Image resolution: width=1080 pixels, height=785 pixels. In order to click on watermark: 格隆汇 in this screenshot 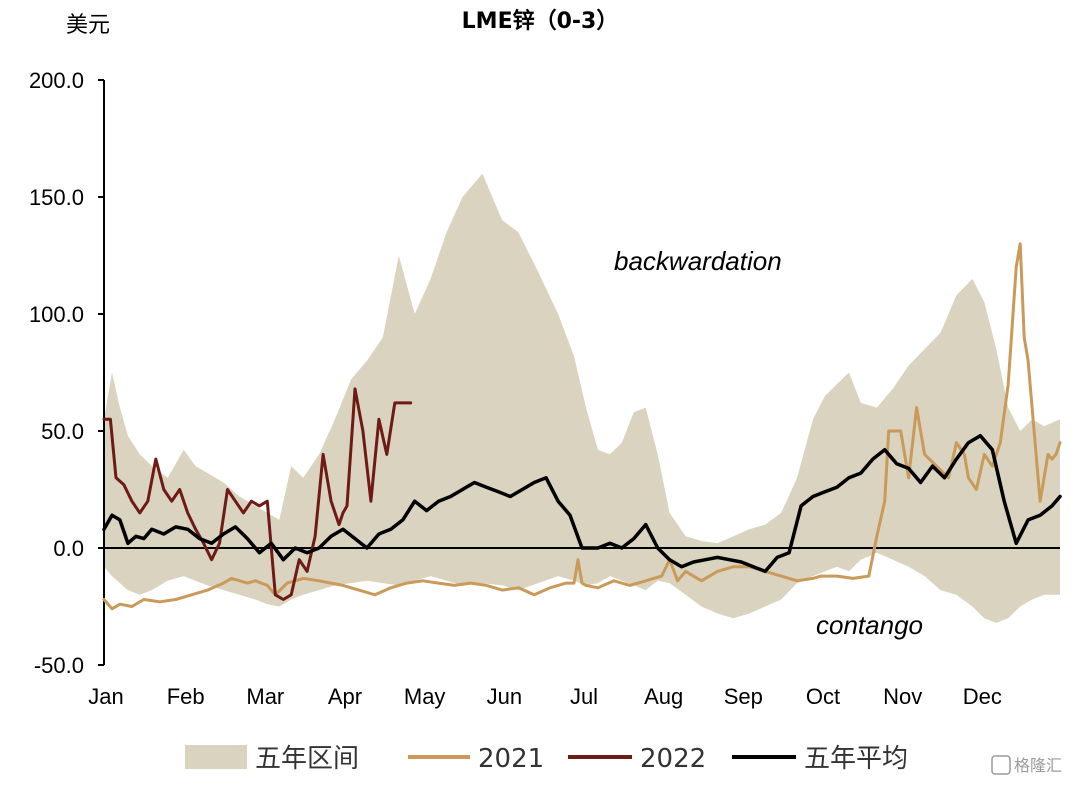, I will do `click(1026, 765)`.